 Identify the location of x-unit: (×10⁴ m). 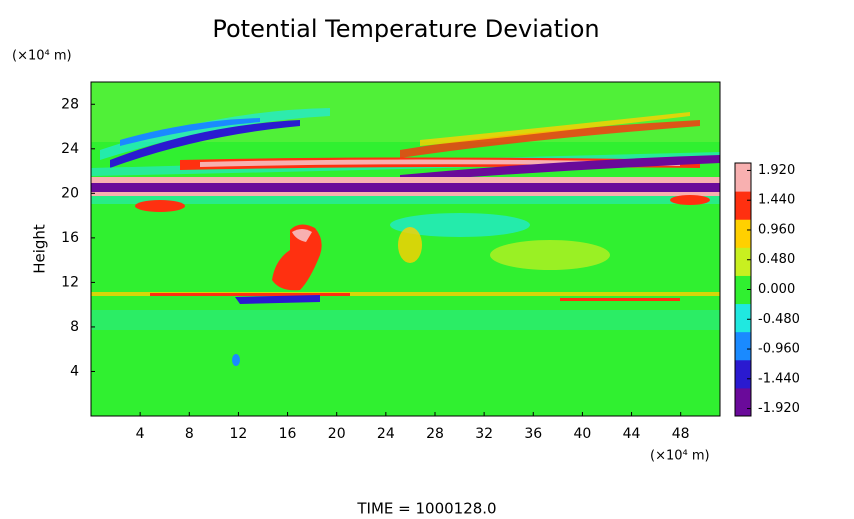
(680, 456).